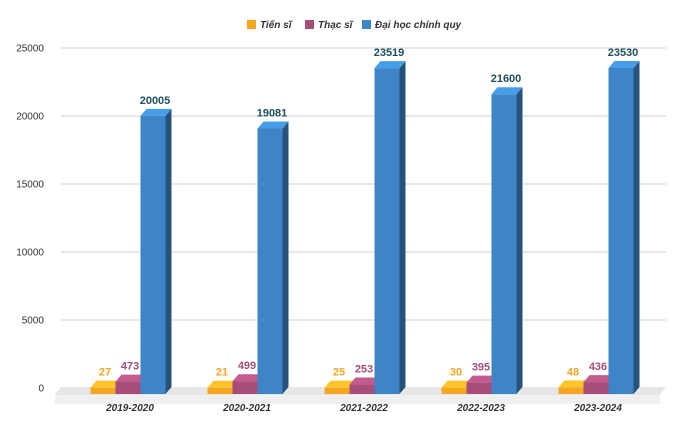  What do you see at coordinates (30, 185) in the screenshot?
I see `y-tick-label: 15000` at bounding box center [30, 185].